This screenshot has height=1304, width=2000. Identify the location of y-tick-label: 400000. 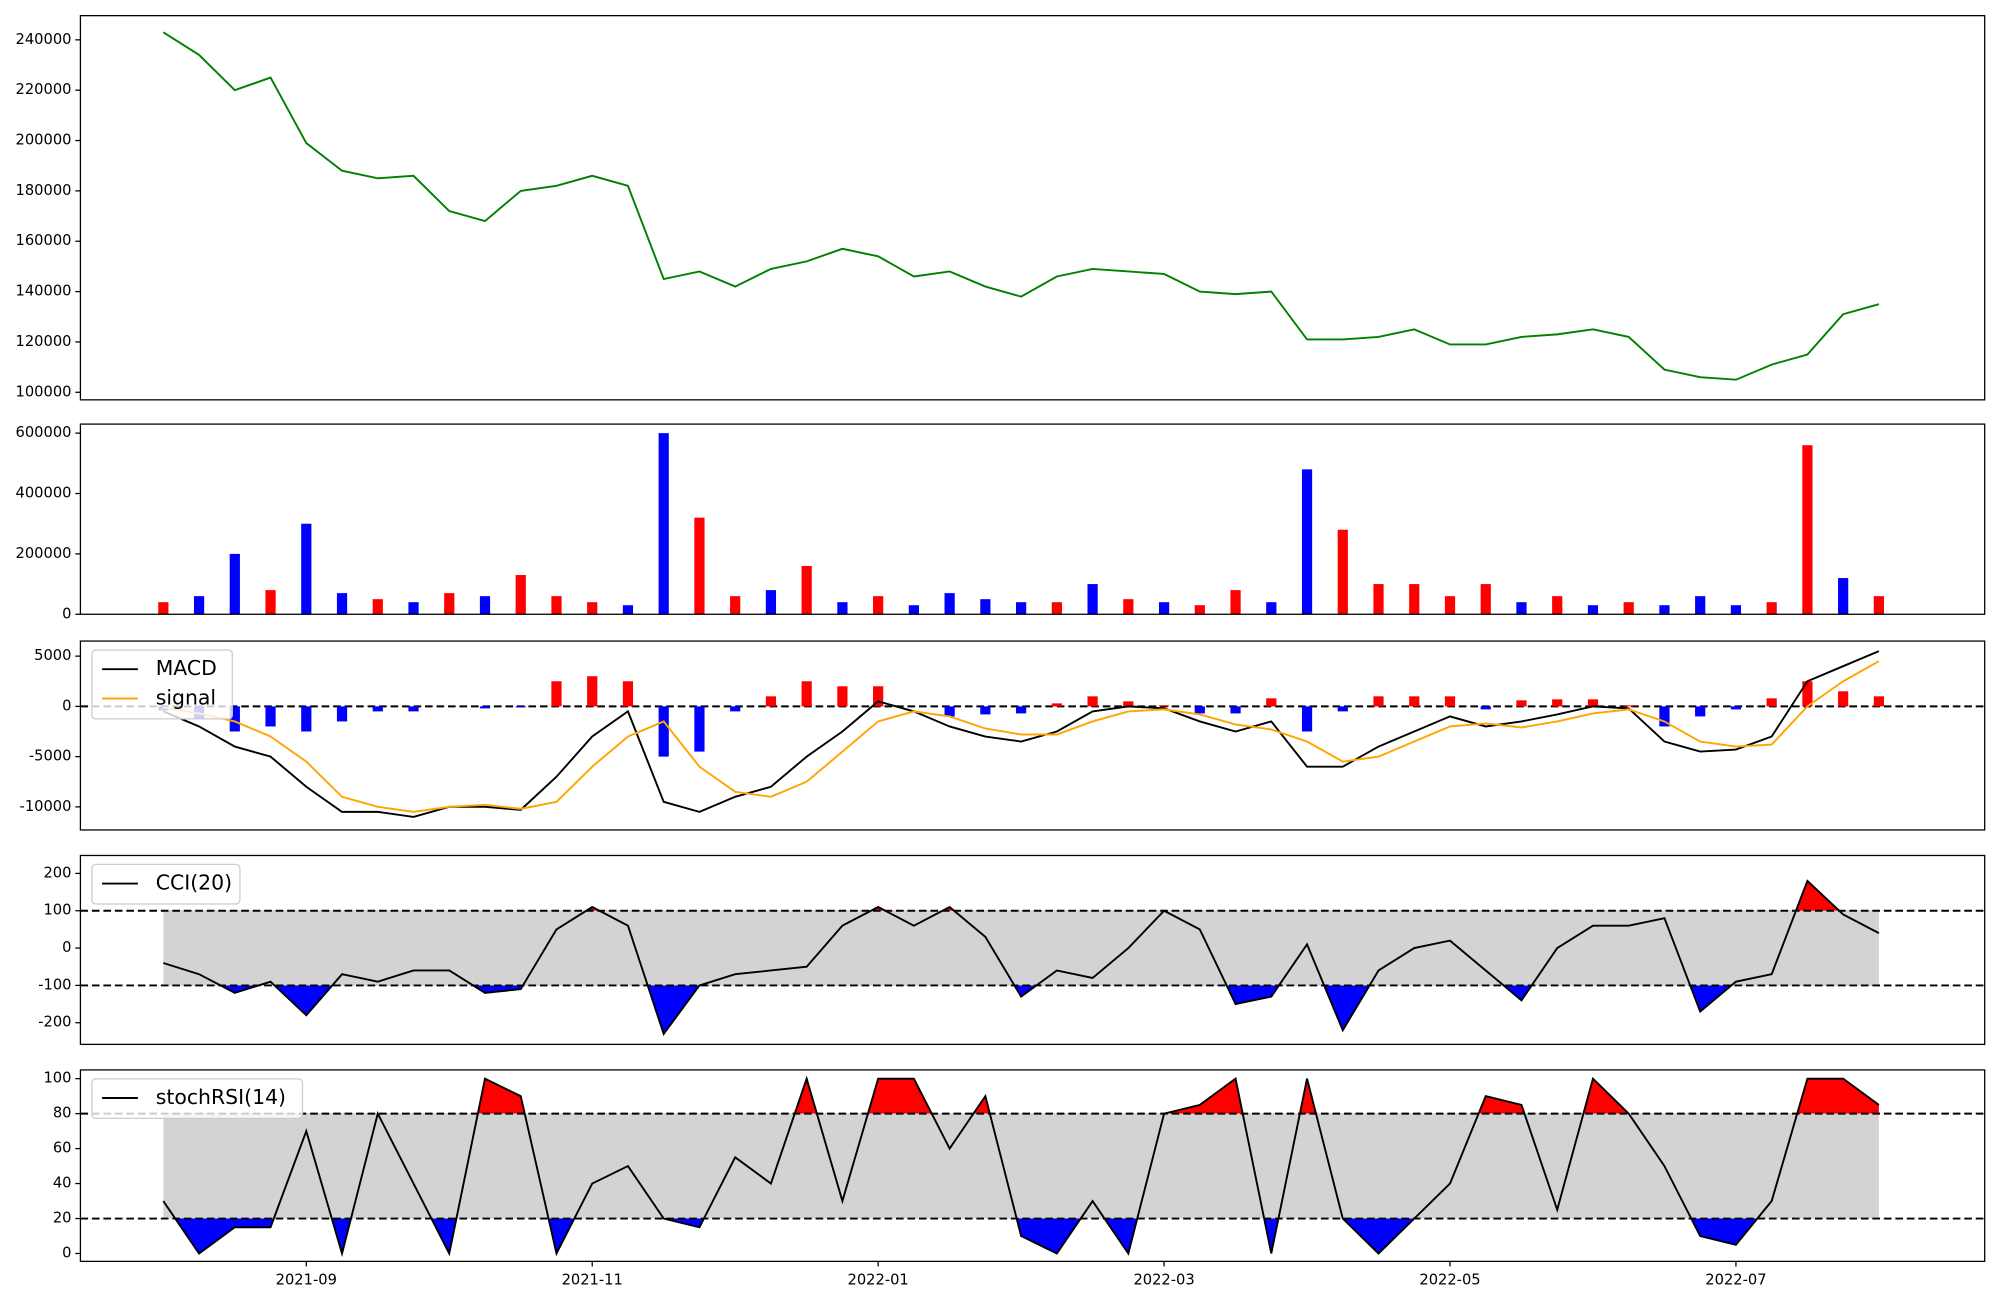
(44, 493).